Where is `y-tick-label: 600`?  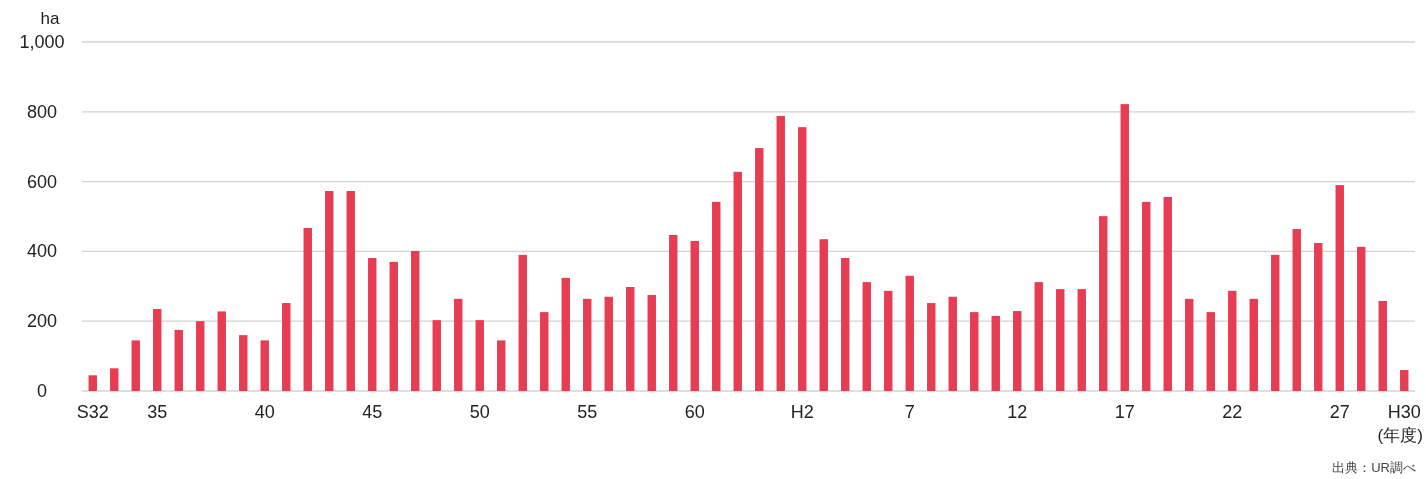
y-tick-label: 600 is located at coordinates (42, 181).